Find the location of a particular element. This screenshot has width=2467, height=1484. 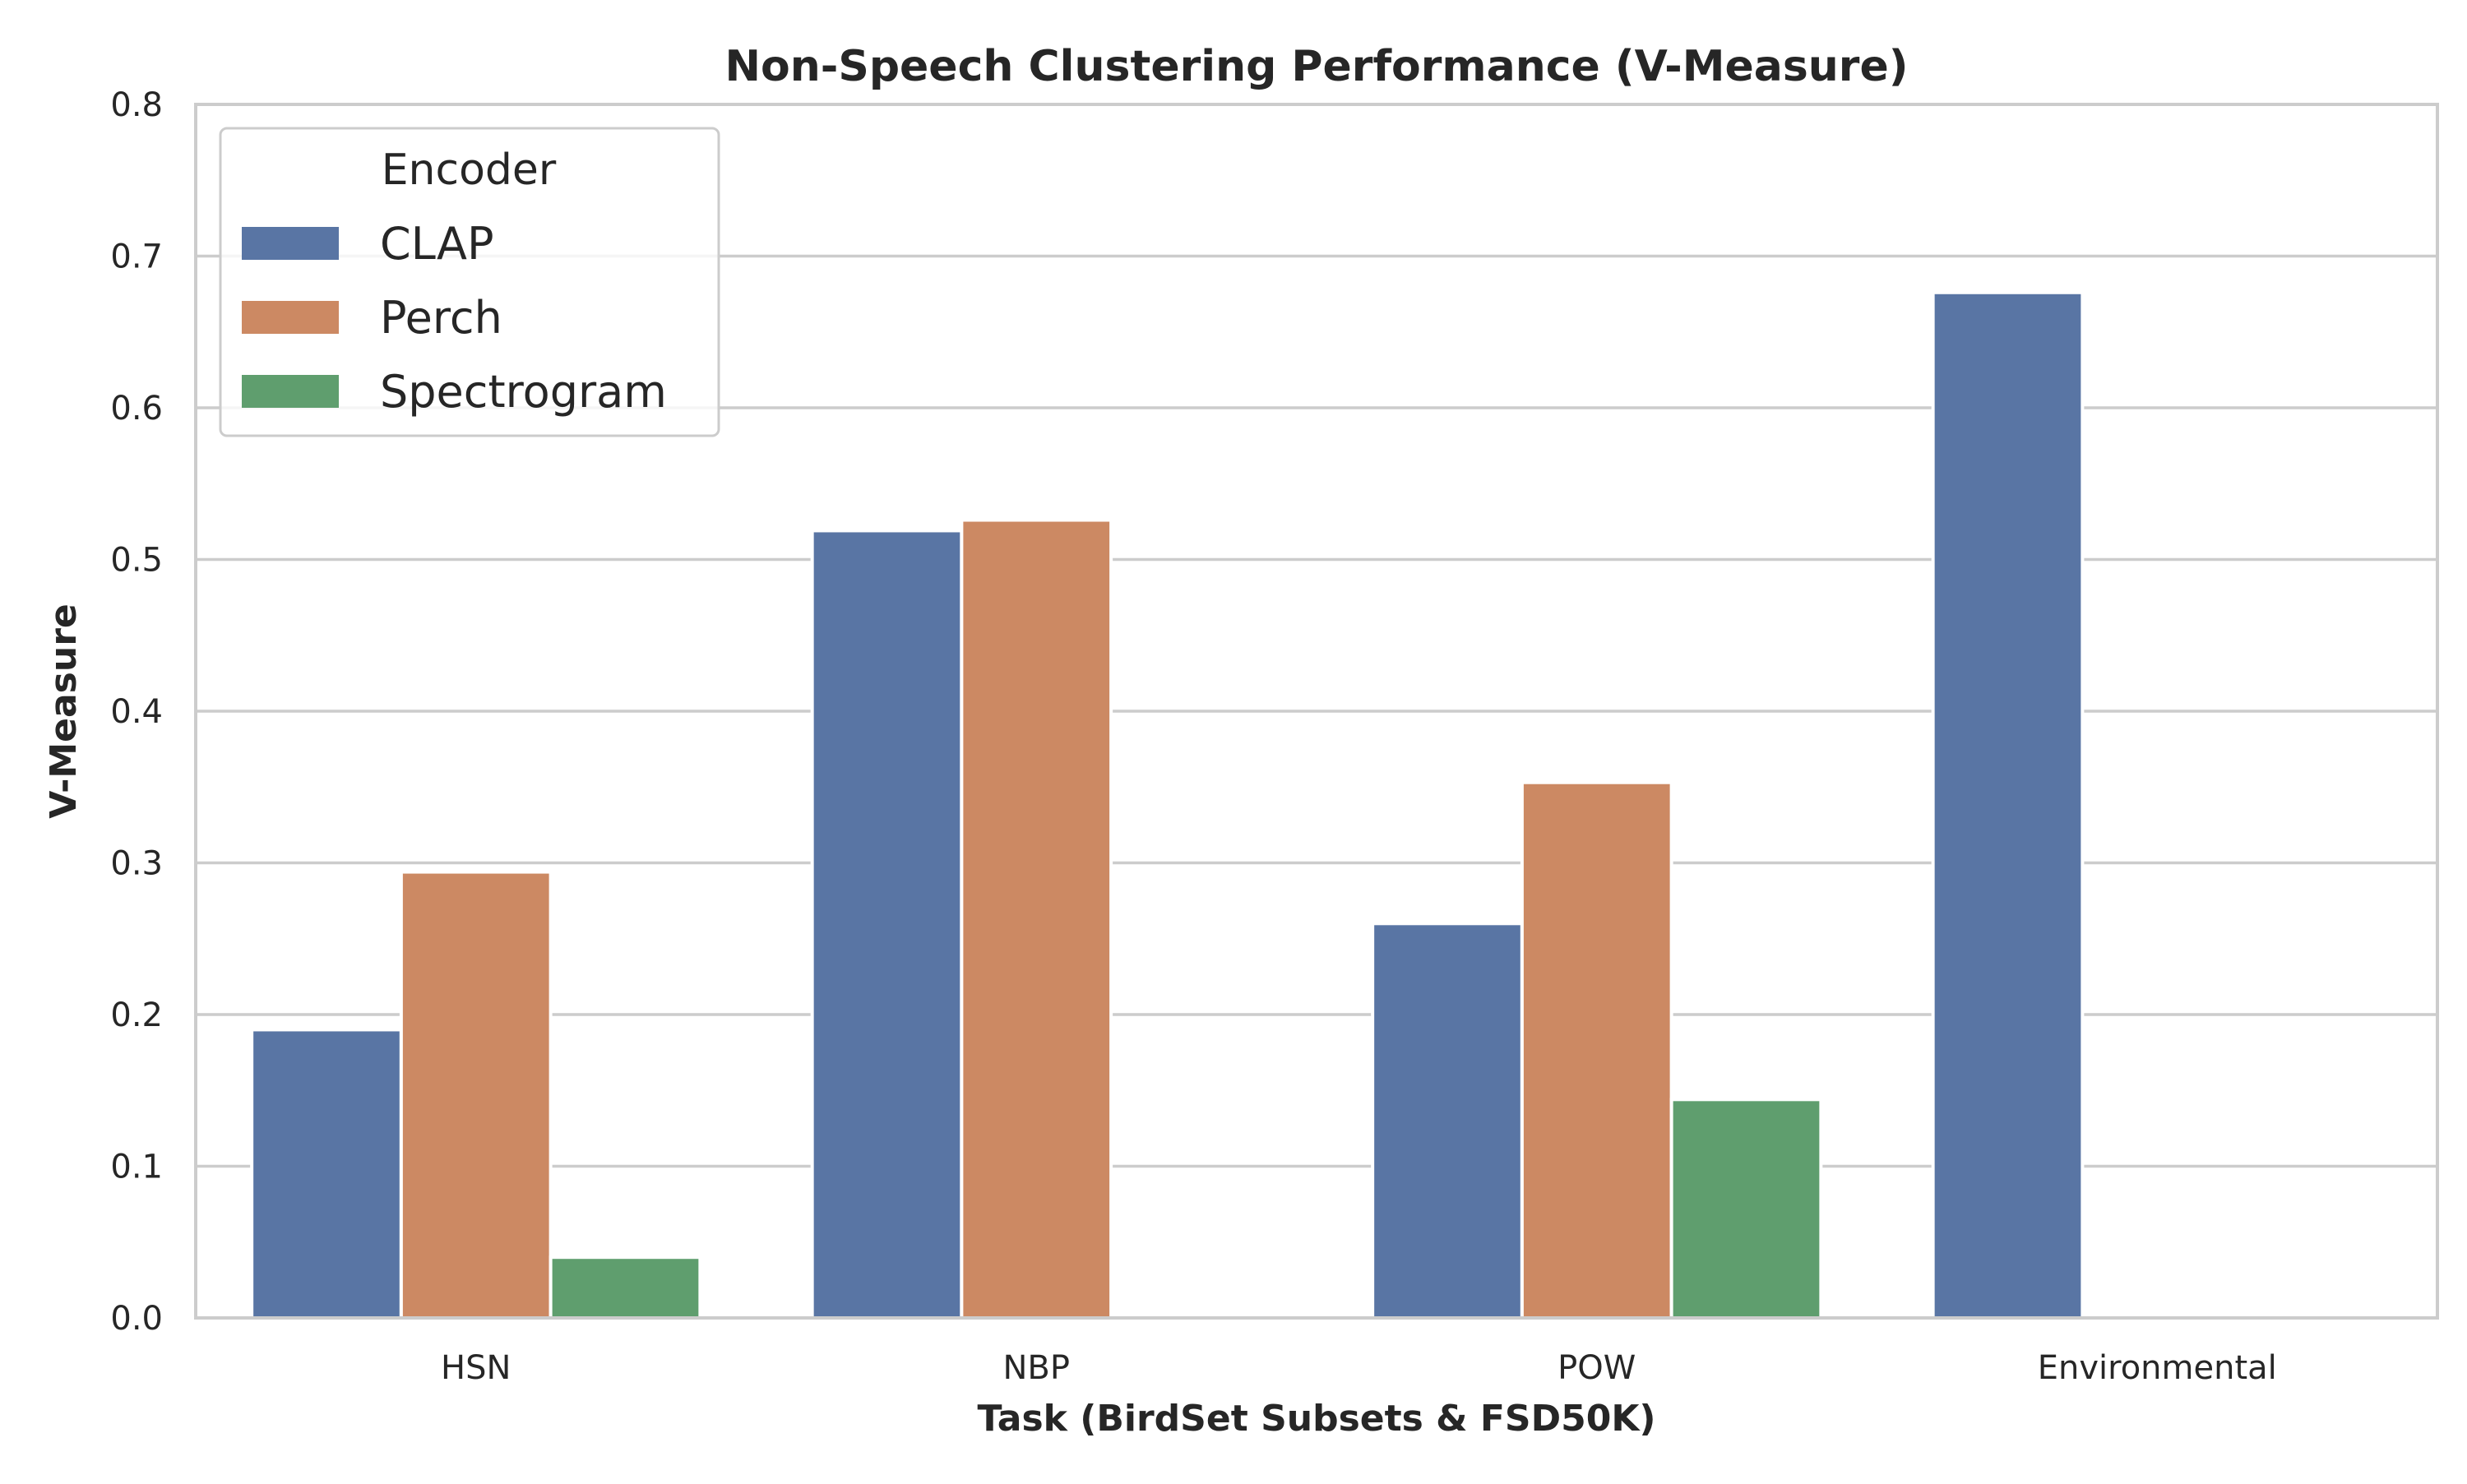

y-tick-labels: 0.0 0.1 0.2 0.3 0.4 0.5 0.6 0.7 0.8 is located at coordinates (136, 712).